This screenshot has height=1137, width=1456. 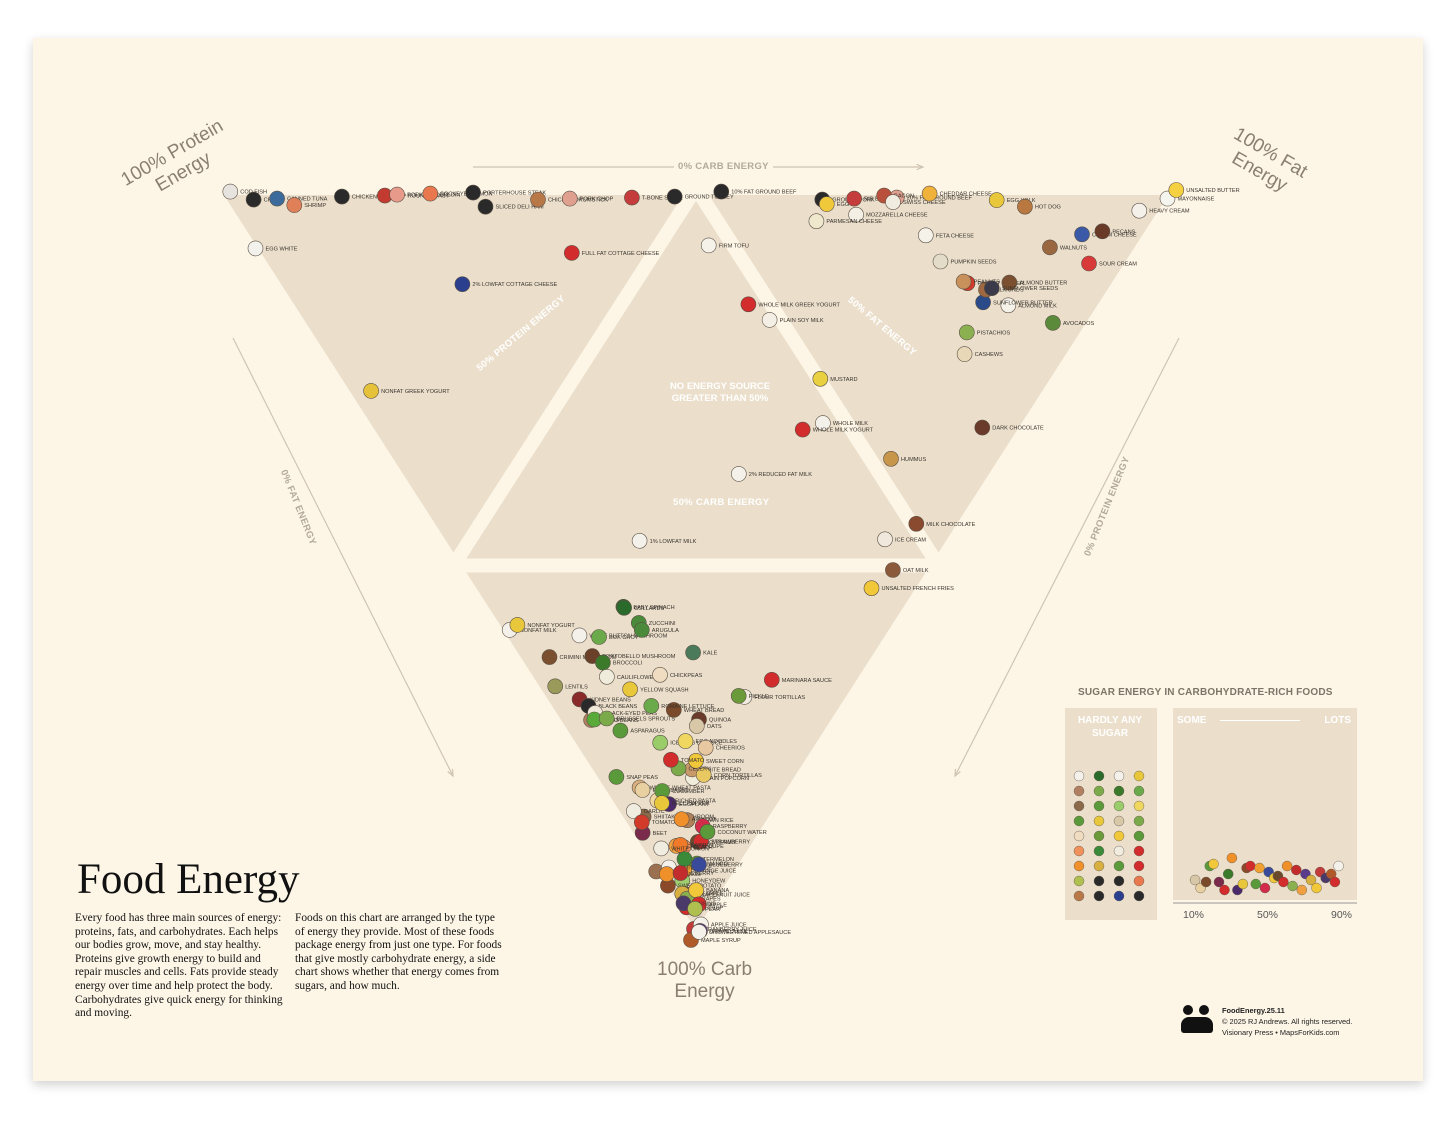 What do you see at coordinates (843, 431) in the screenshot?
I see `food-label: WHOLE MILK YOGURT` at bounding box center [843, 431].